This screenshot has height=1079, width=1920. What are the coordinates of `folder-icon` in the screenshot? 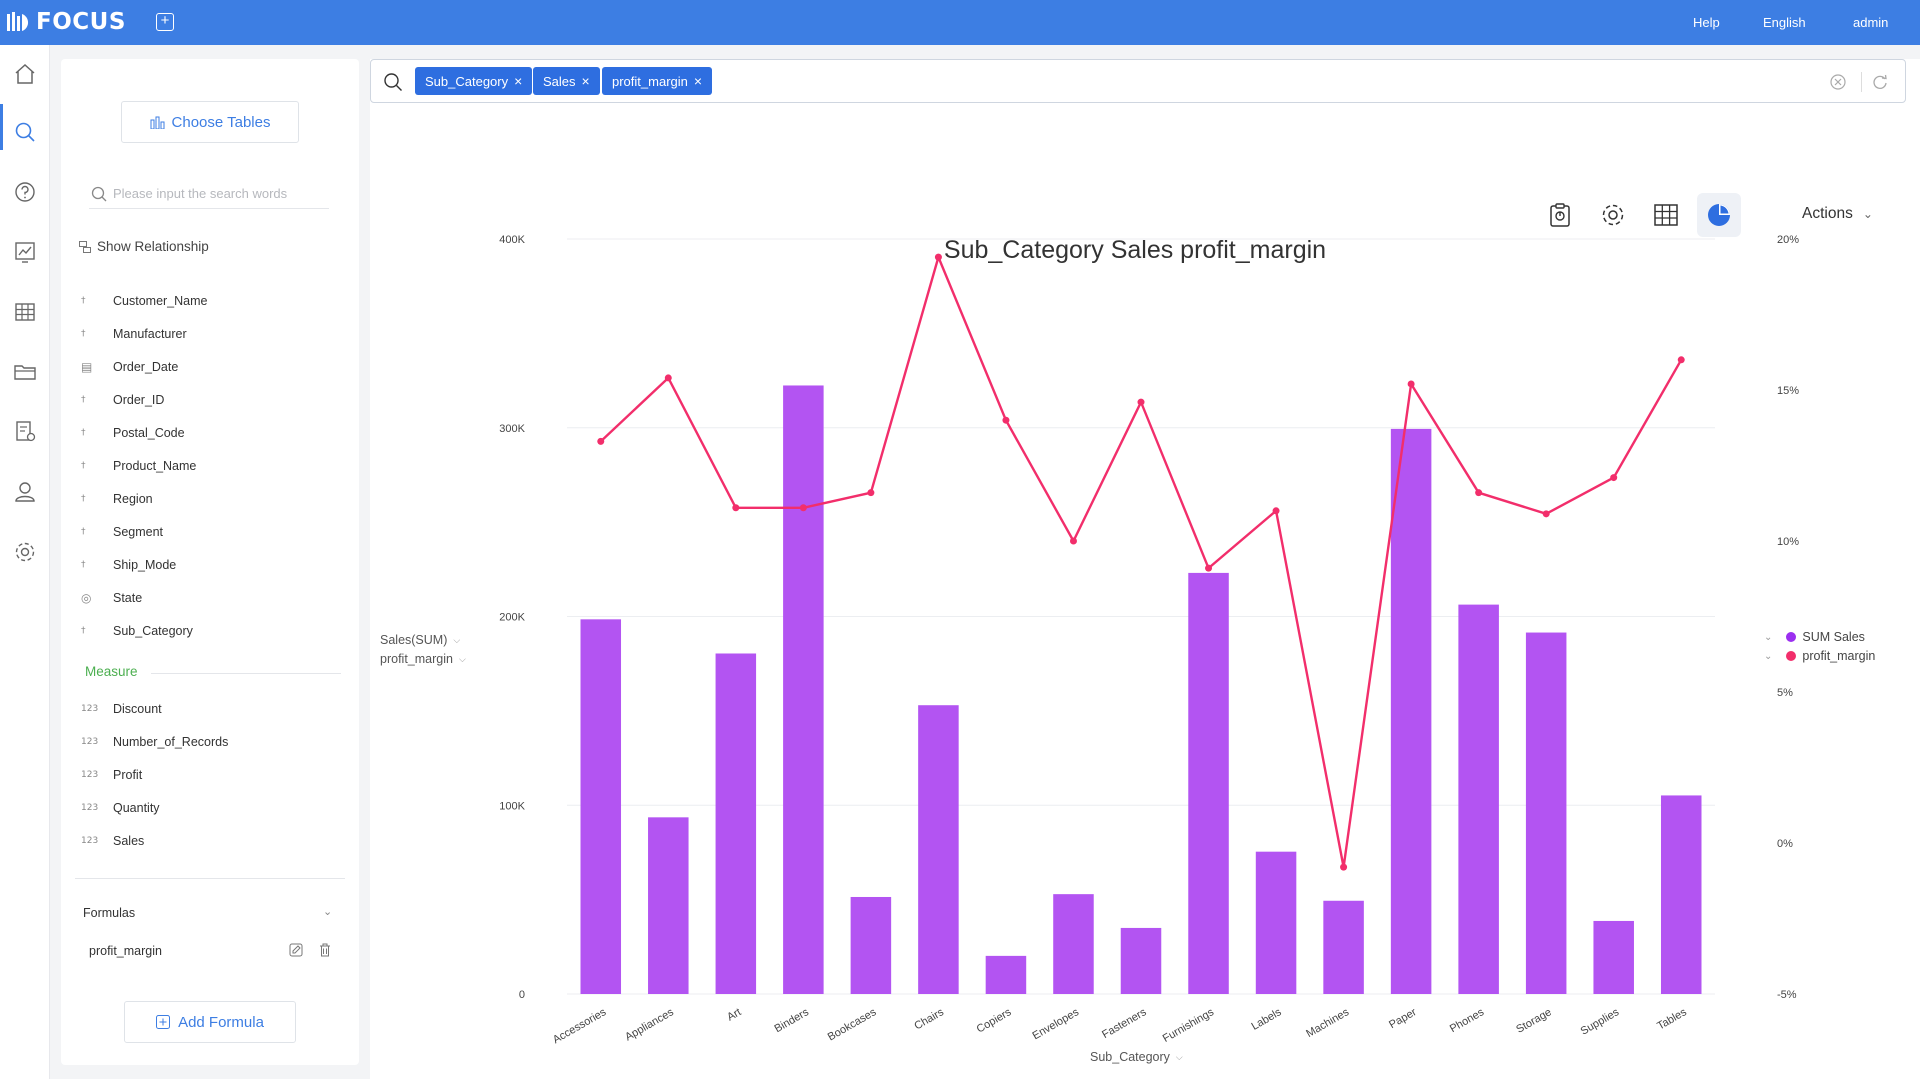 It's located at (25, 372).